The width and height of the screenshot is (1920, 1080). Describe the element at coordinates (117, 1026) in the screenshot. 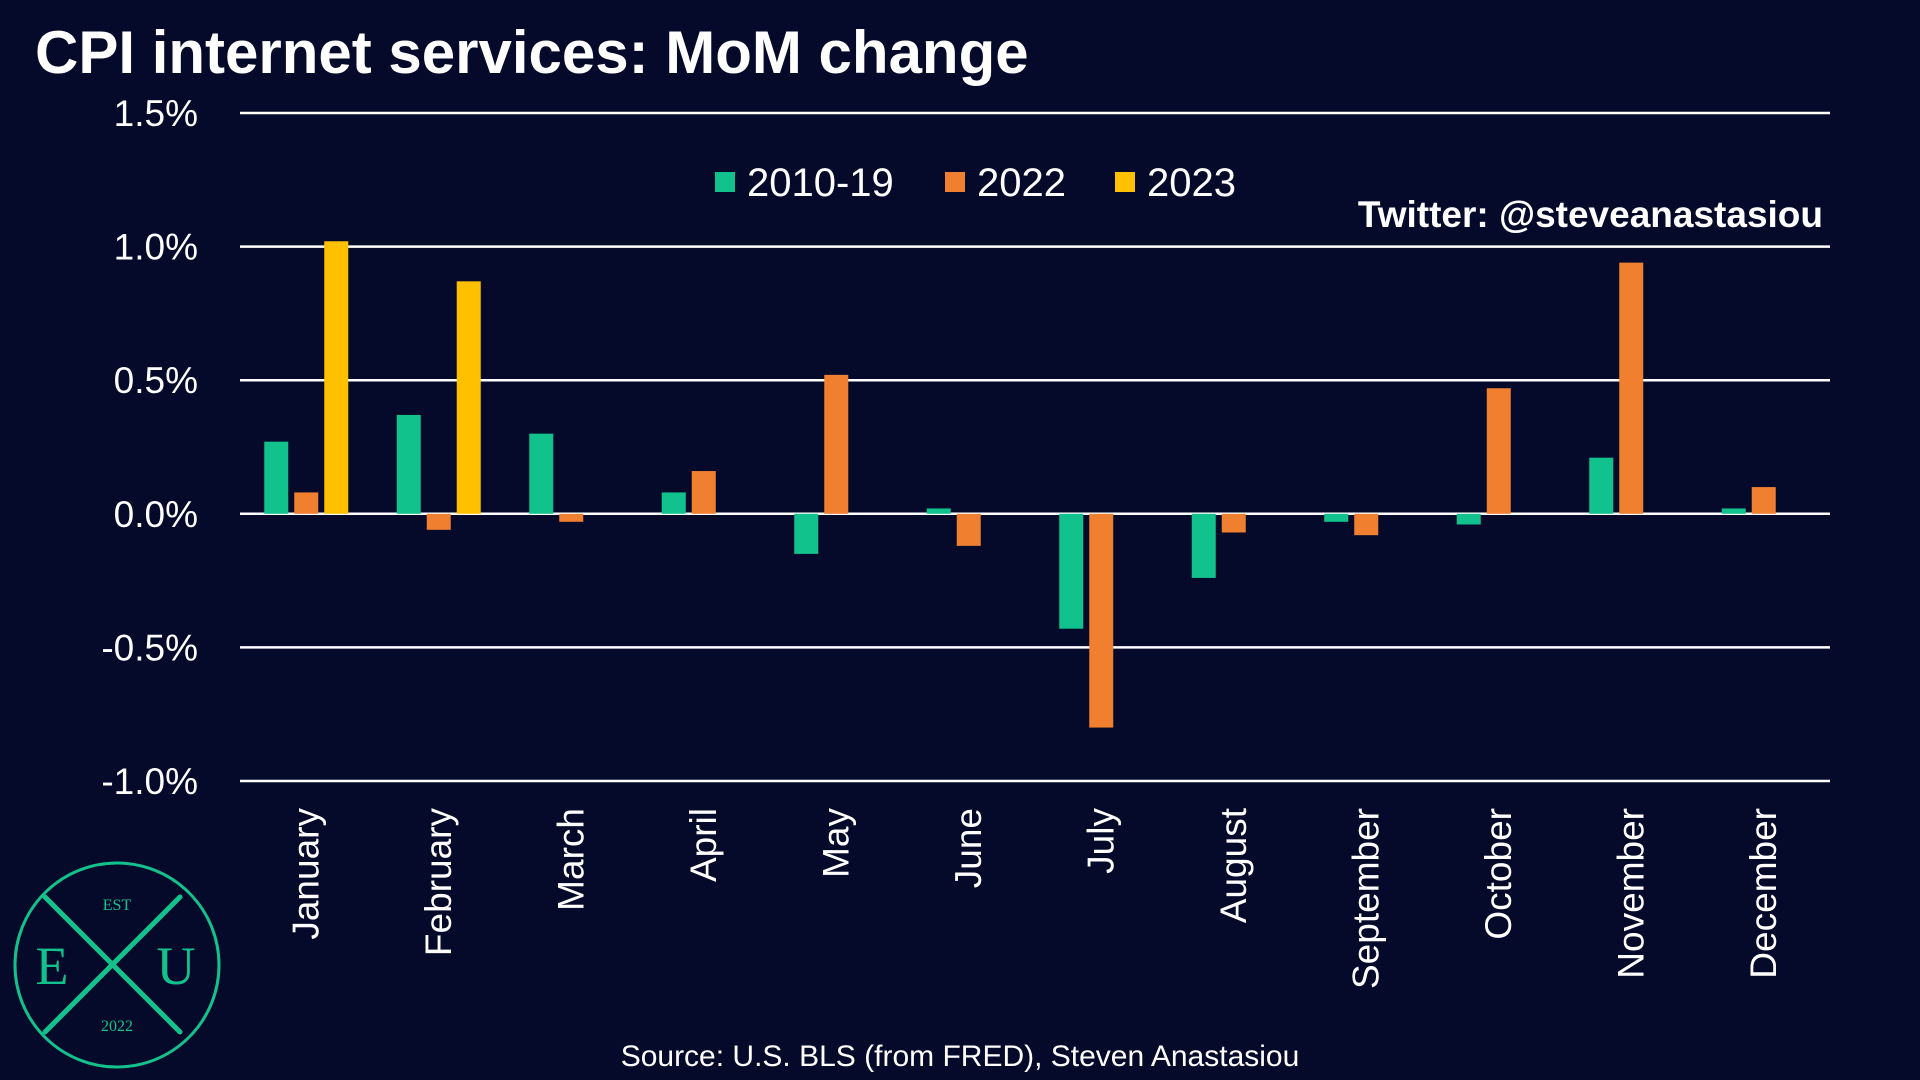

I see `logo-year: 2022` at that location.